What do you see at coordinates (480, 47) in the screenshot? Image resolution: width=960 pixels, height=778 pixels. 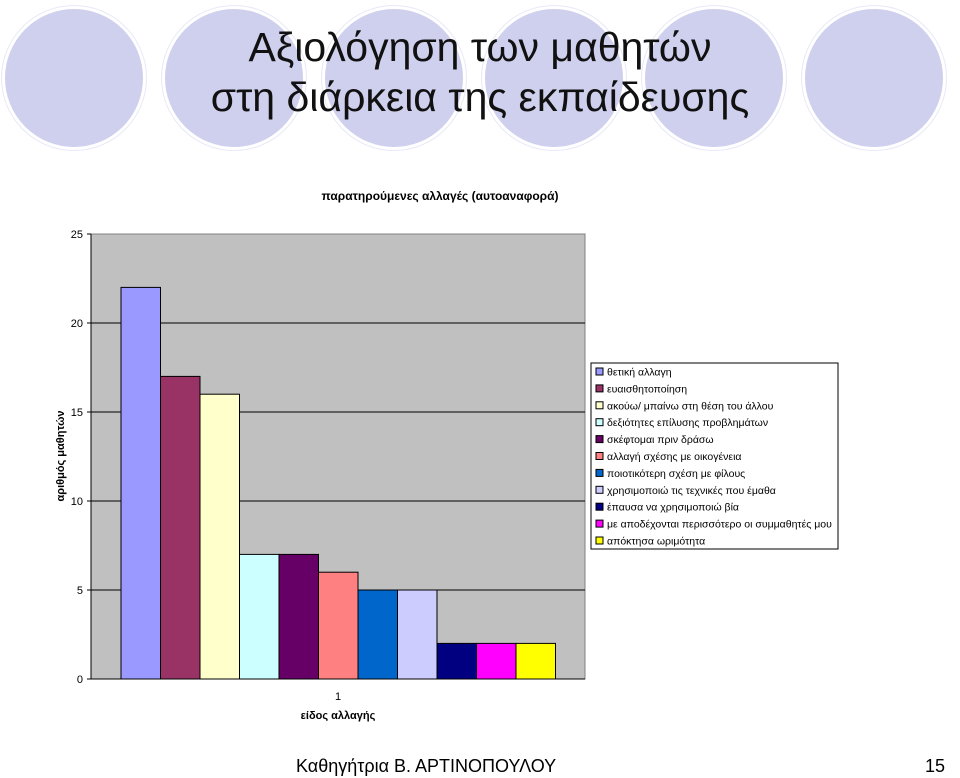 I see `slide-title-line1: Αξιολόγηση των μαθητών` at bounding box center [480, 47].